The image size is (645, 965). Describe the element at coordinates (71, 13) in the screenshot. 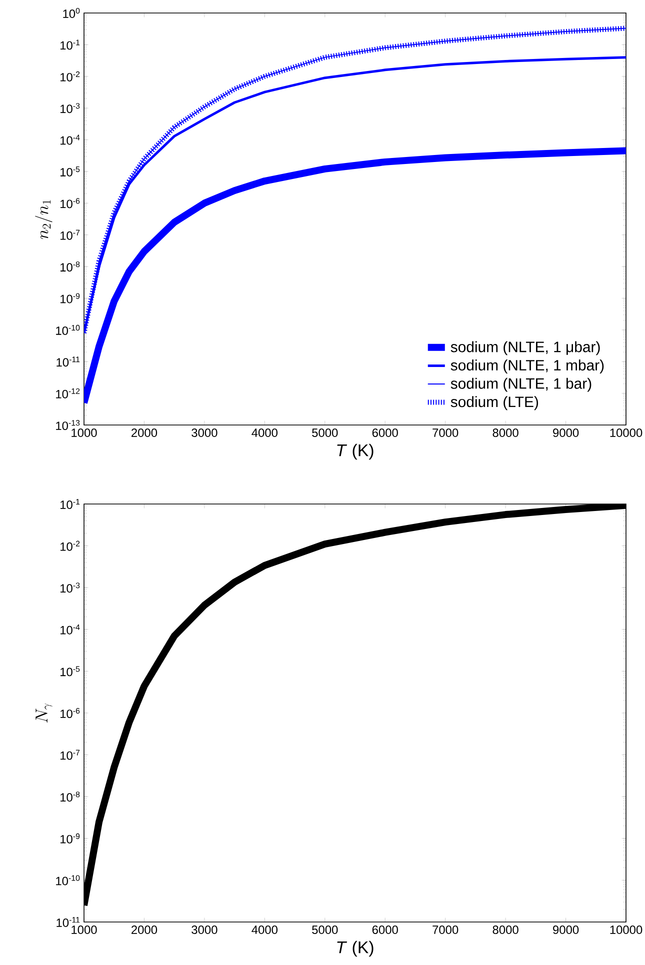

I see `y-tick-label: 10$^{0}$` at that location.